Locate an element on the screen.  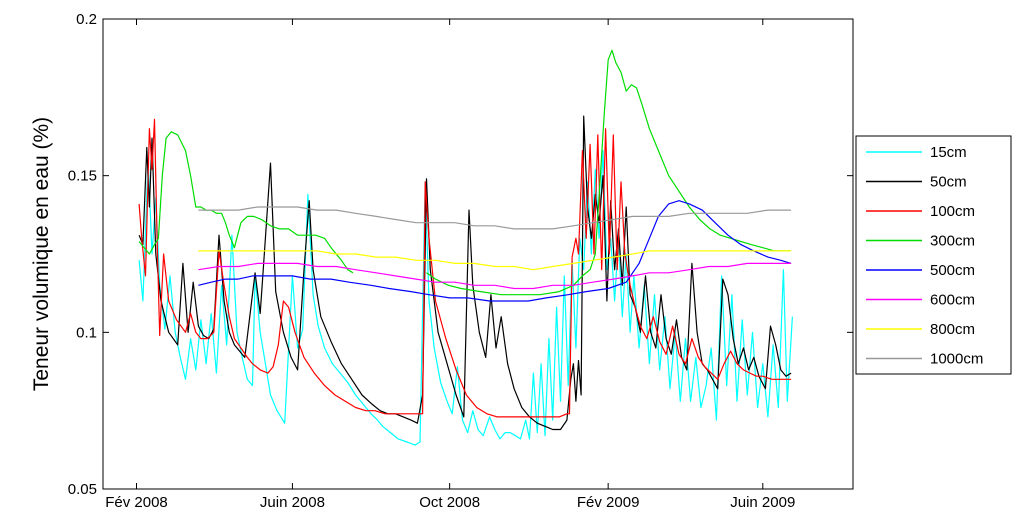
legend-label-600cm: 600cm is located at coordinates (952, 300).